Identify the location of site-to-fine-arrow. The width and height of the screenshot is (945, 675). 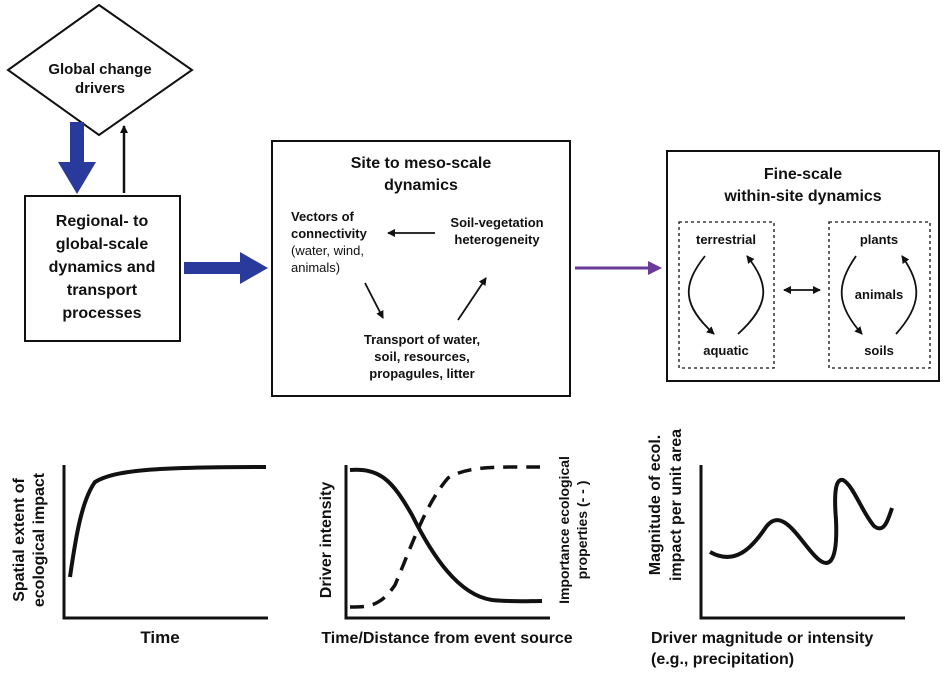
(618, 268).